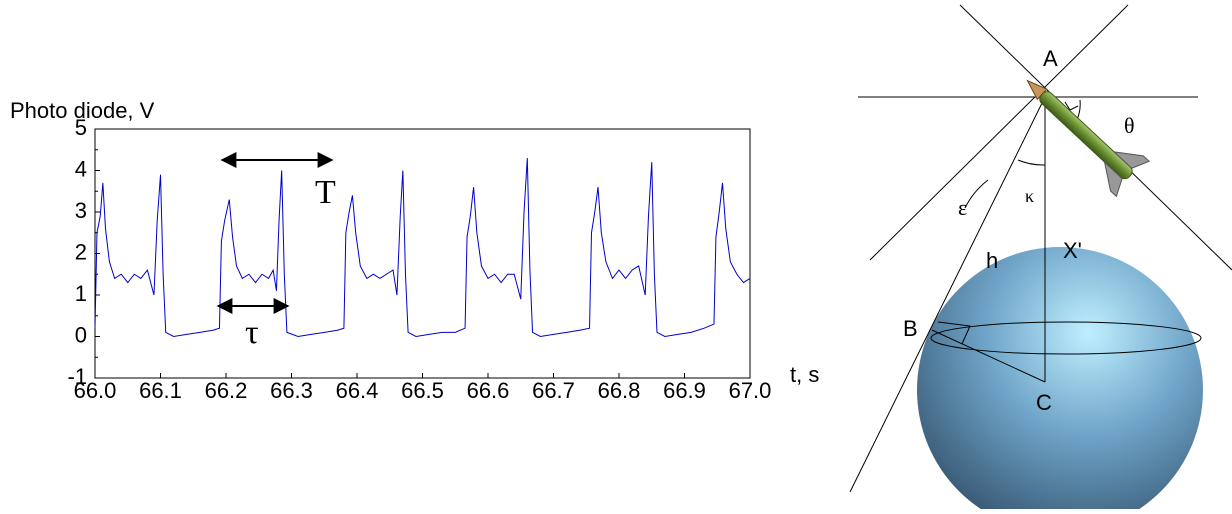 The height and width of the screenshot is (514, 1232). What do you see at coordinates (1071, 106) in the screenshot?
I see `right-angle-a` at bounding box center [1071, 106].